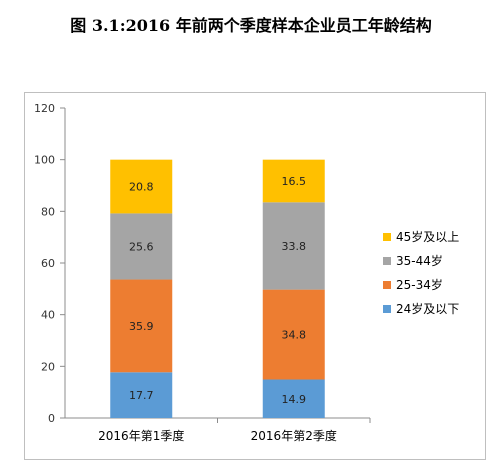  I want to click on x-category-label: 2016年第2季度, so click(294, 435).